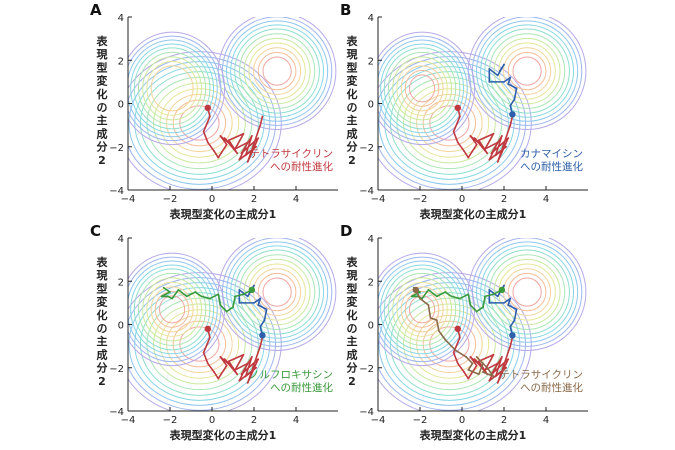 The height and width of the screenshot is (450, 675). What do you see at coordinates (352, 94) in the screenshot?
I see `y-axis-label-char: 化` at bounding box center [352, 94].